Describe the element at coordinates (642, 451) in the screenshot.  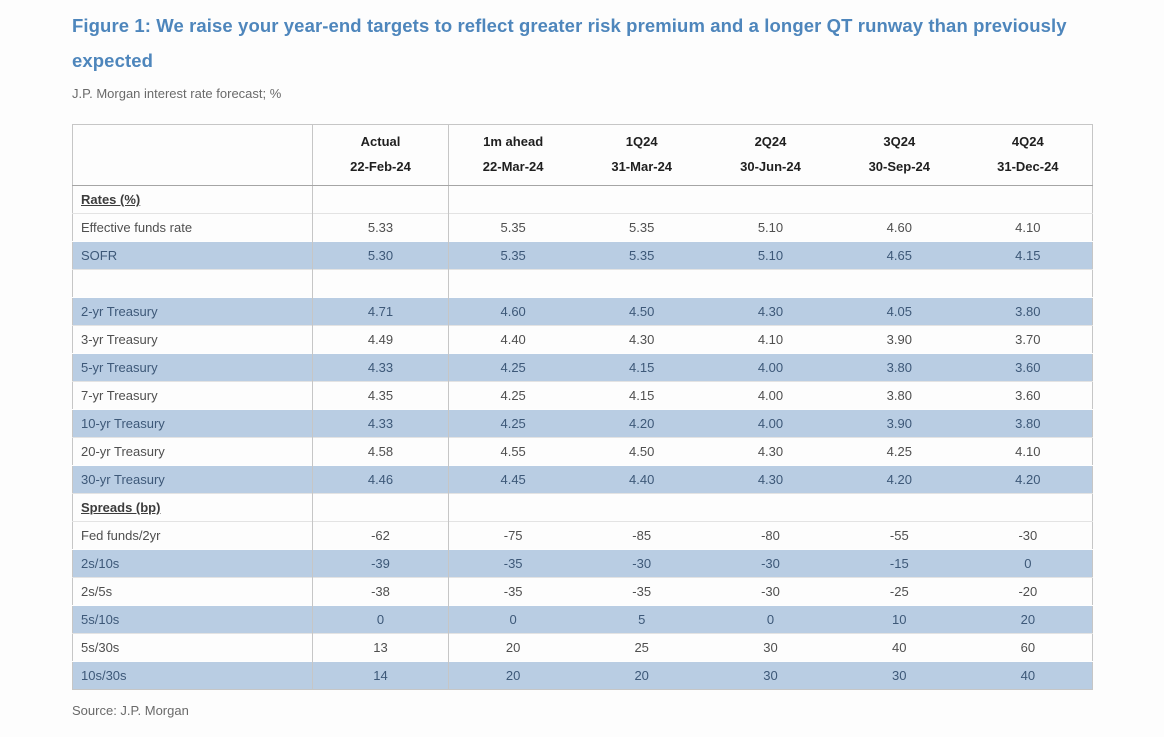
I see `cell-value: 4.50` at that location.